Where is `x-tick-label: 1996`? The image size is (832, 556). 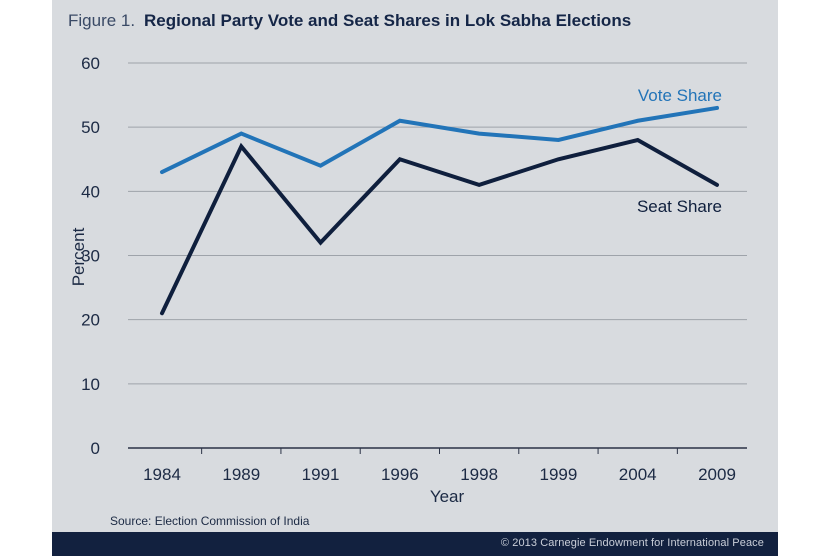
x-tick-label: 1996 is located at coordinates (400, 474).